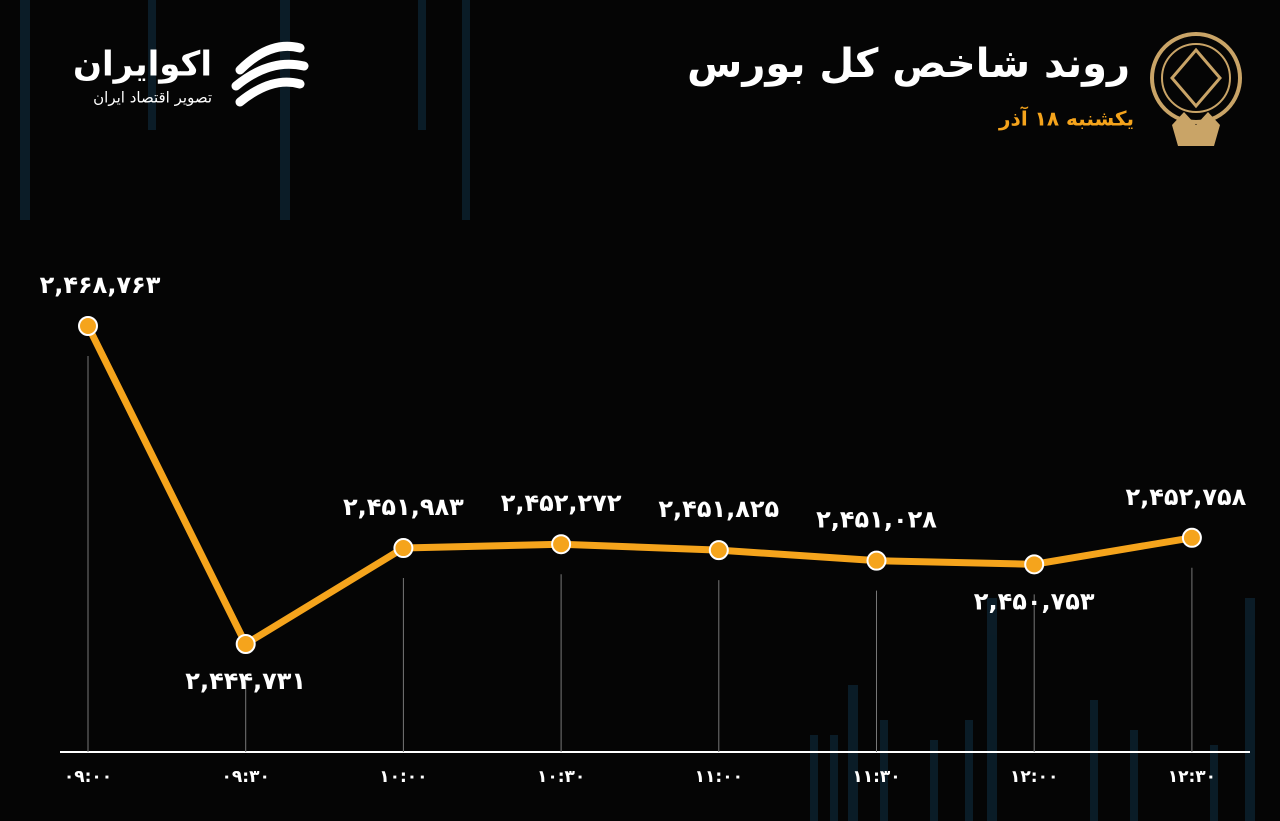  I want to click on data-label: ۲,۴۶۸,۷۶۳, so click(100, 285).